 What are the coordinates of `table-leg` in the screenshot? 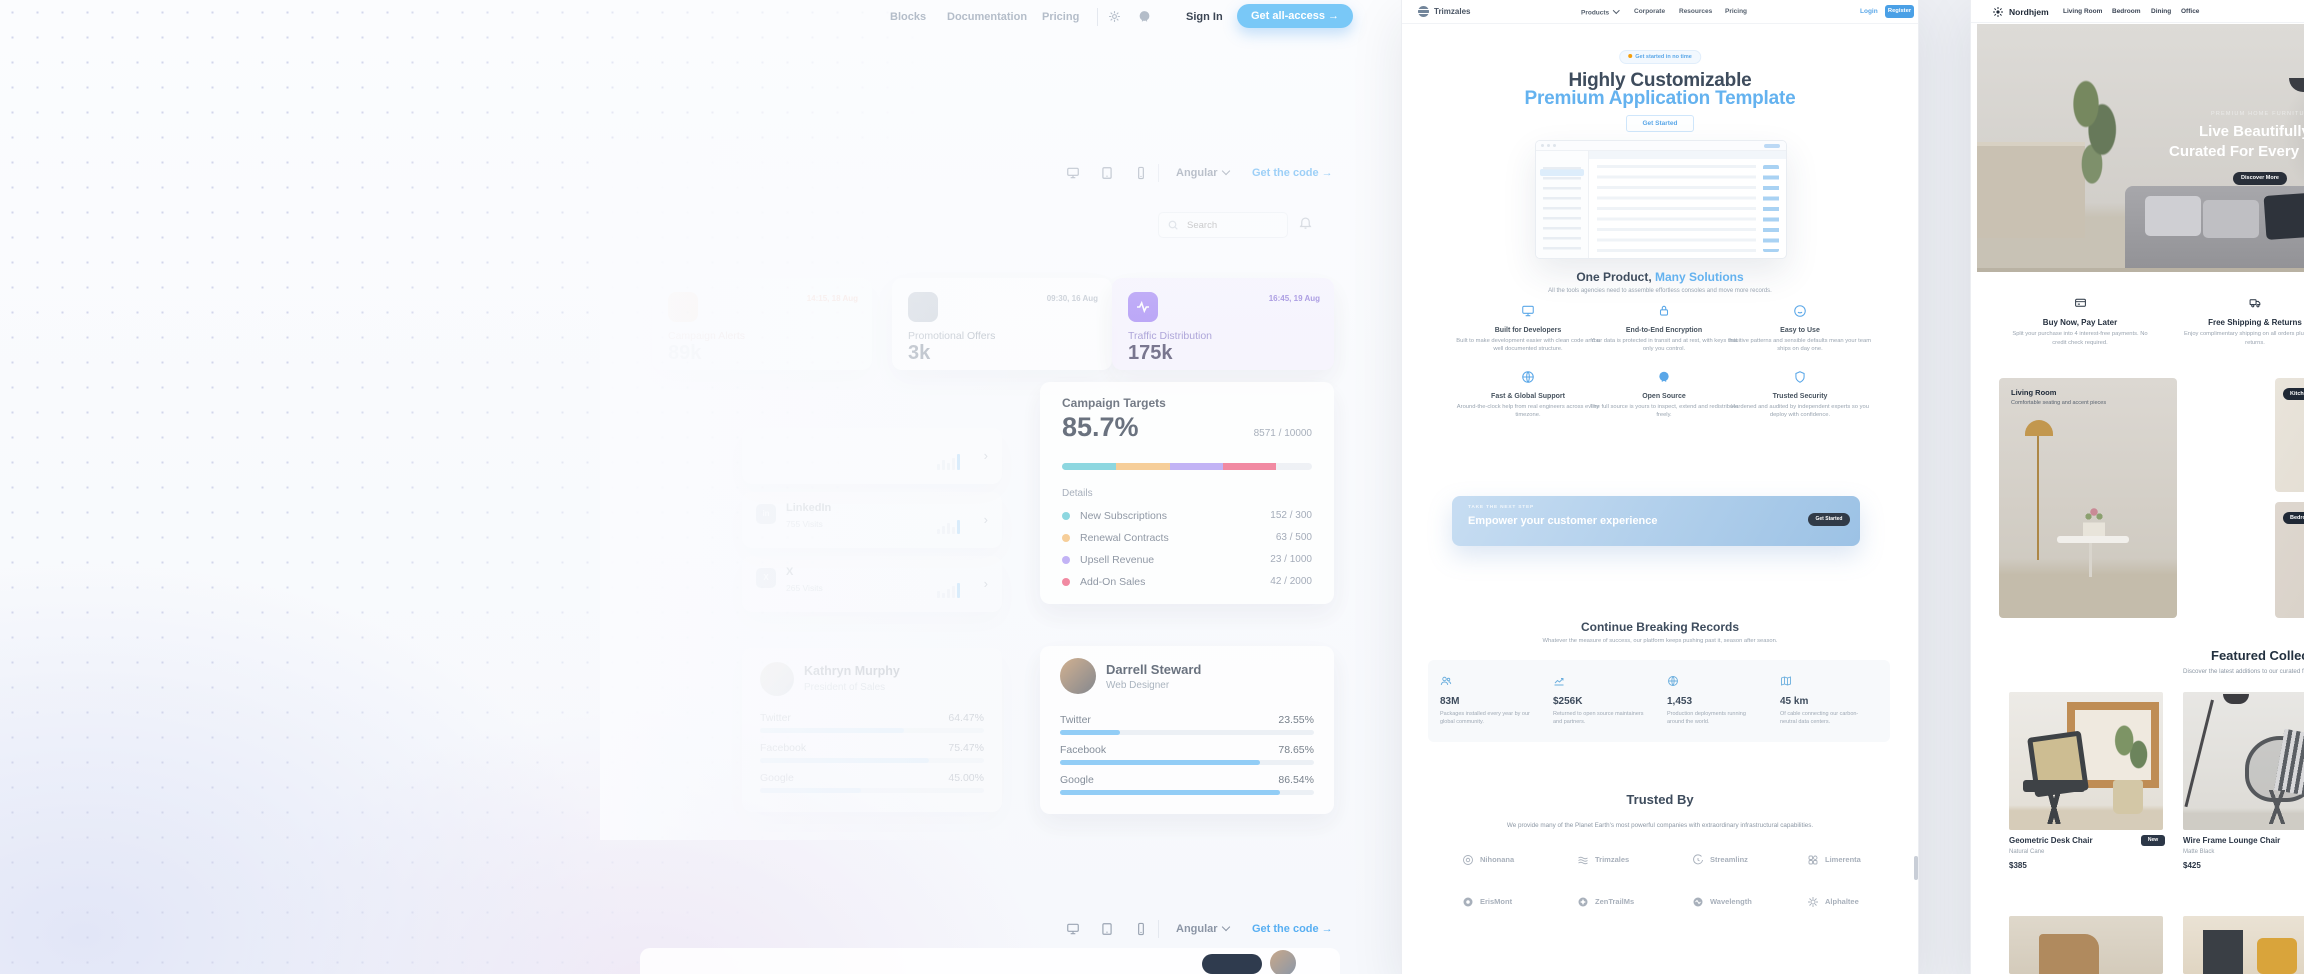 It's located at (2090, 560).